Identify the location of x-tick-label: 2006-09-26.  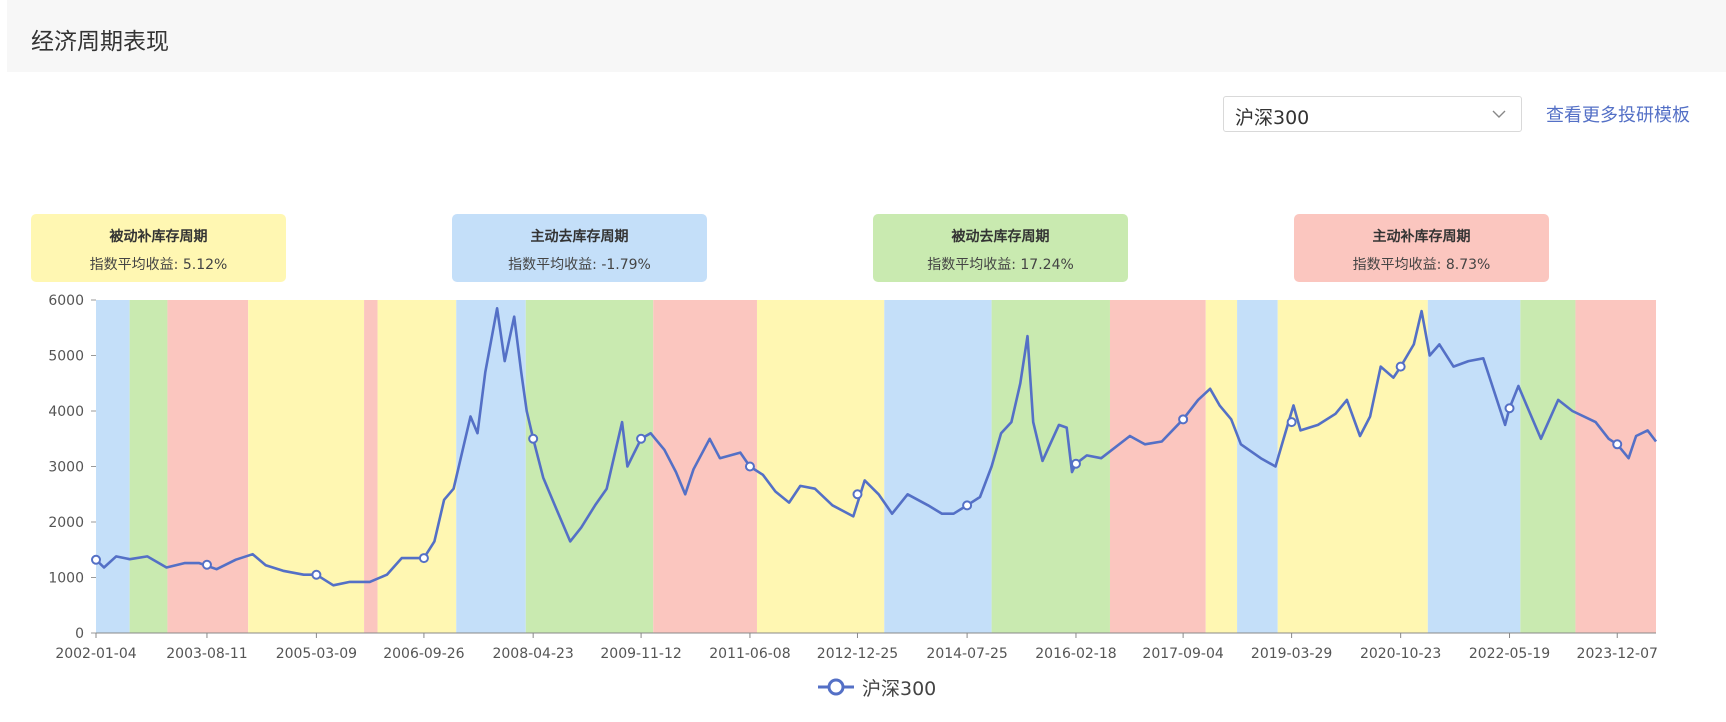
(423, 653).